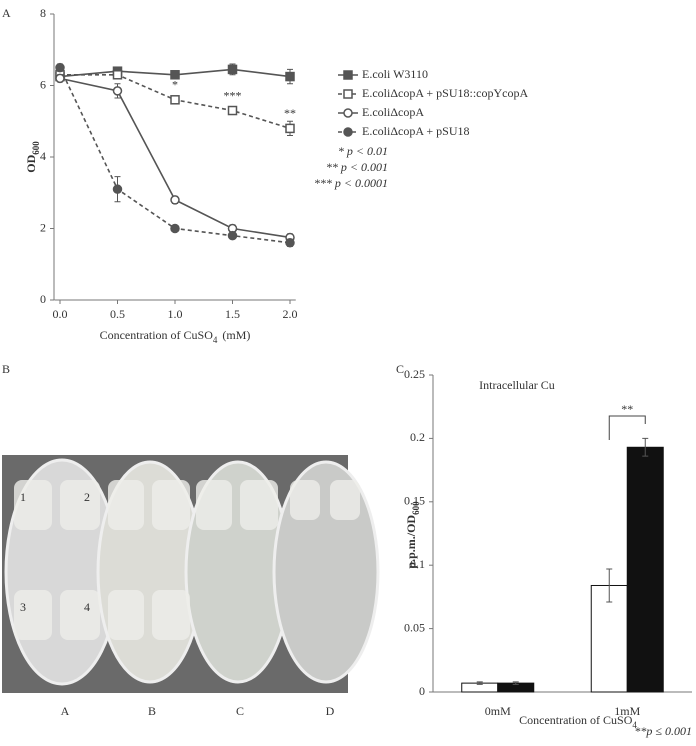 Image resolution: width=696 pixels, height=746 pixels. I want to click on series-line, so click(175, 155).